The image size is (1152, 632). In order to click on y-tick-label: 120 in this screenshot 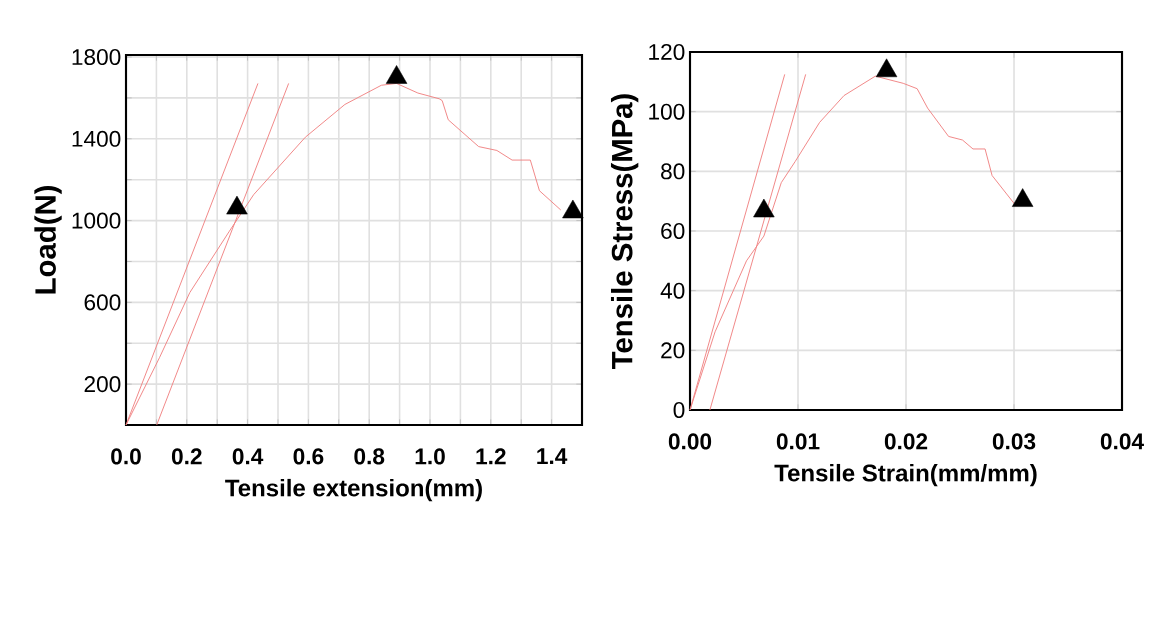, I will do `click(667, 52)`.